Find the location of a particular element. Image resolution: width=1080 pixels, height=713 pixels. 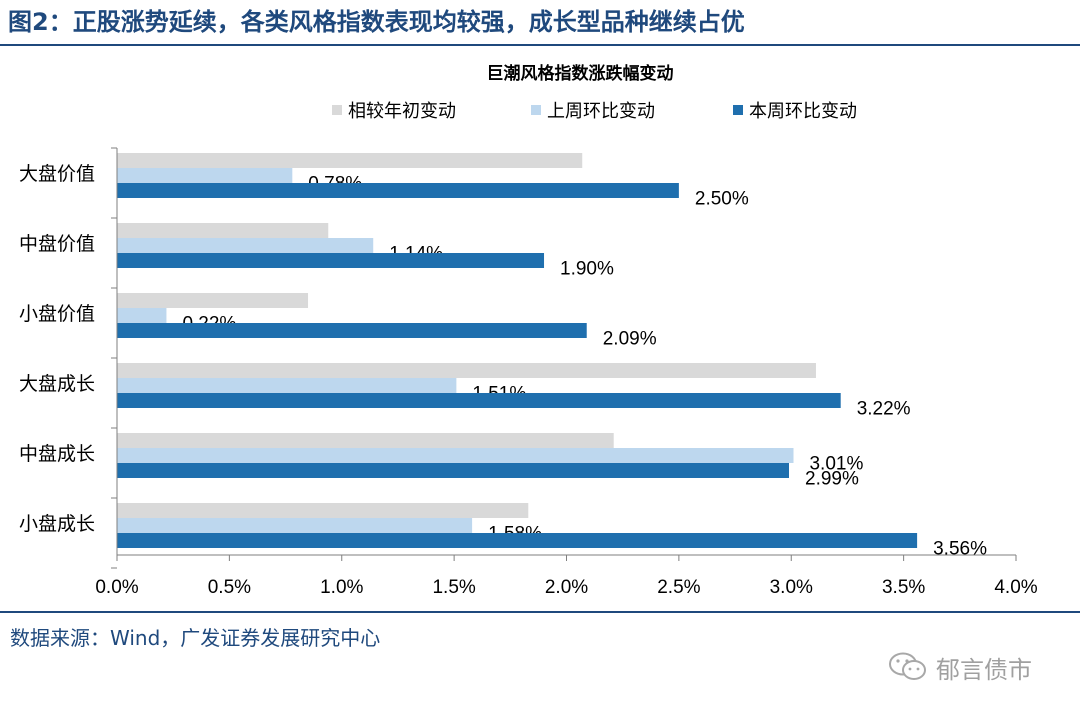

x-tick-label: 1.0% is located at coordinates (341, 587).